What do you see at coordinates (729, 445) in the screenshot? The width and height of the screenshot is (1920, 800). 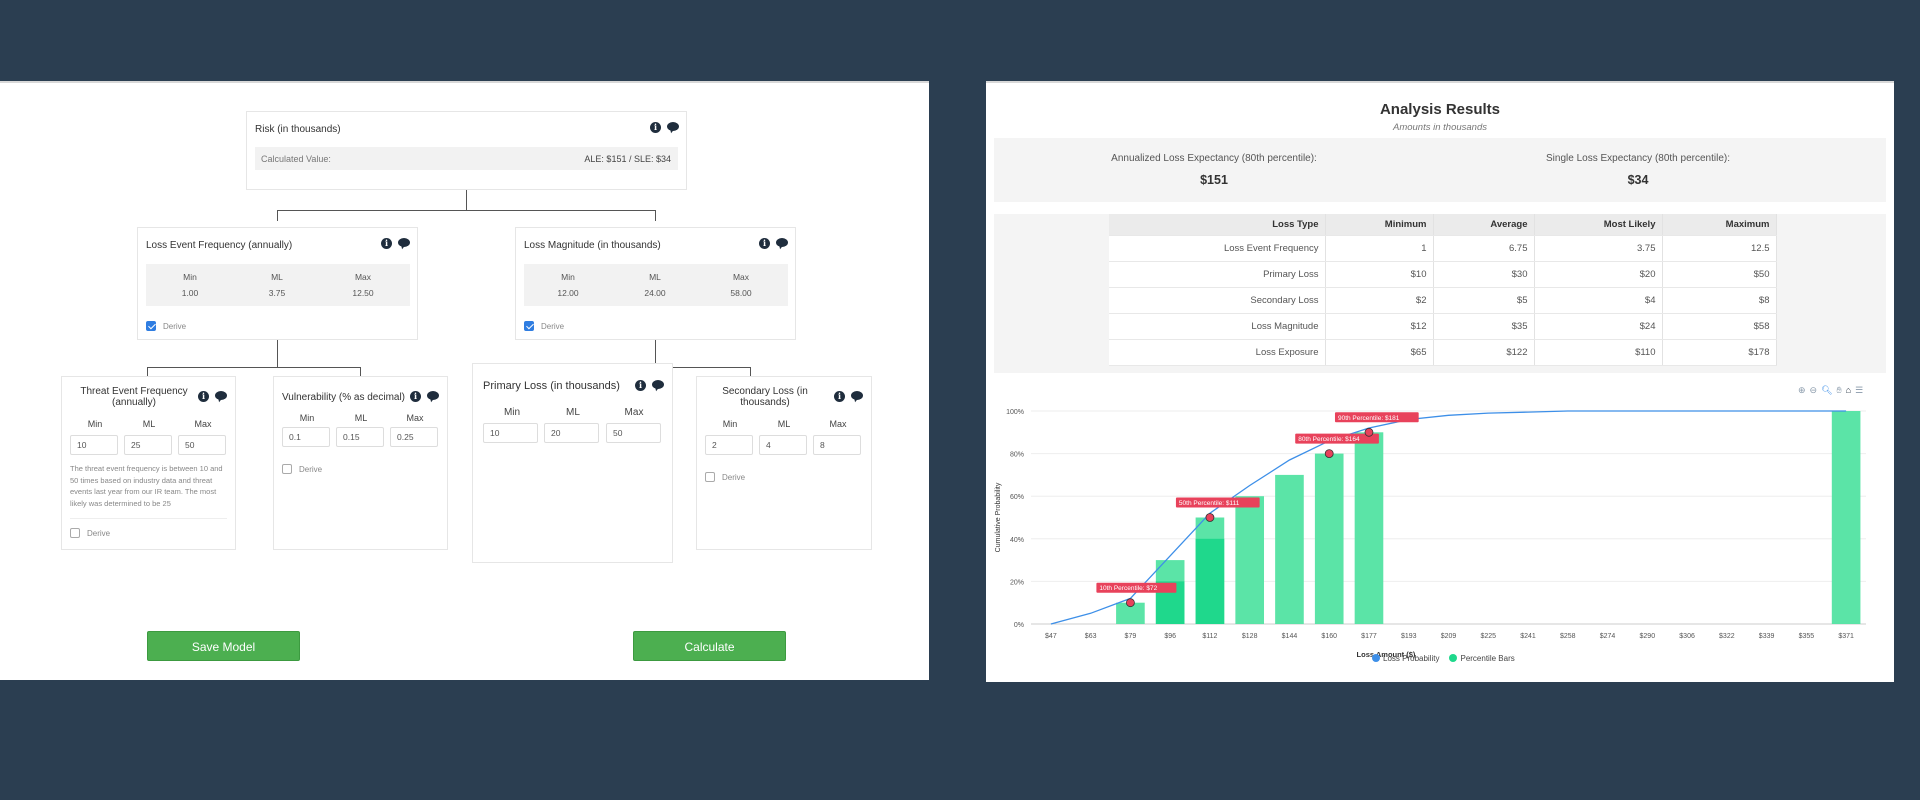 I see `min-input: 2` at bounding box center [729, 445].